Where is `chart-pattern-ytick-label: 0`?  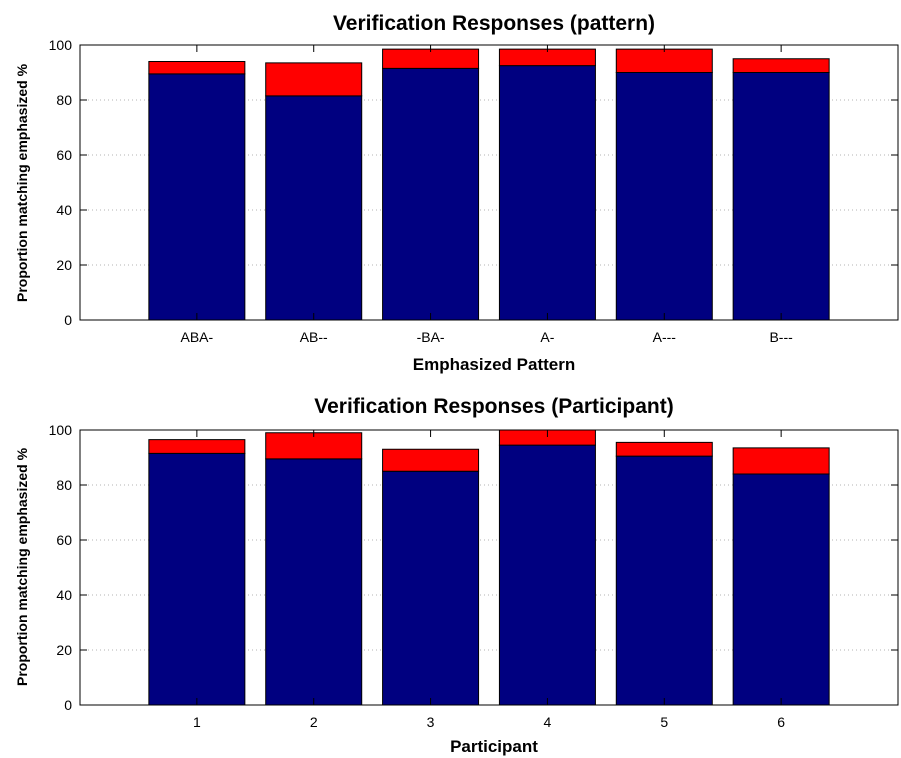
chart-pattern-ytick-label: 0 is located at coordinates (68, 320).